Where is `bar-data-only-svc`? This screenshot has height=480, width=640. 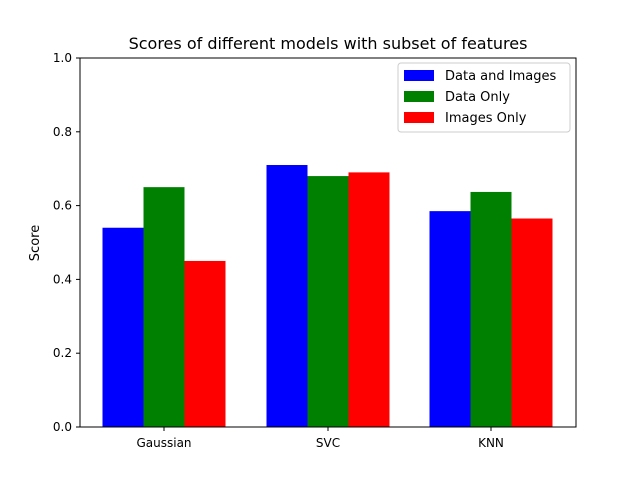
bar-data-only-svc is located at coordinates (328, 301).